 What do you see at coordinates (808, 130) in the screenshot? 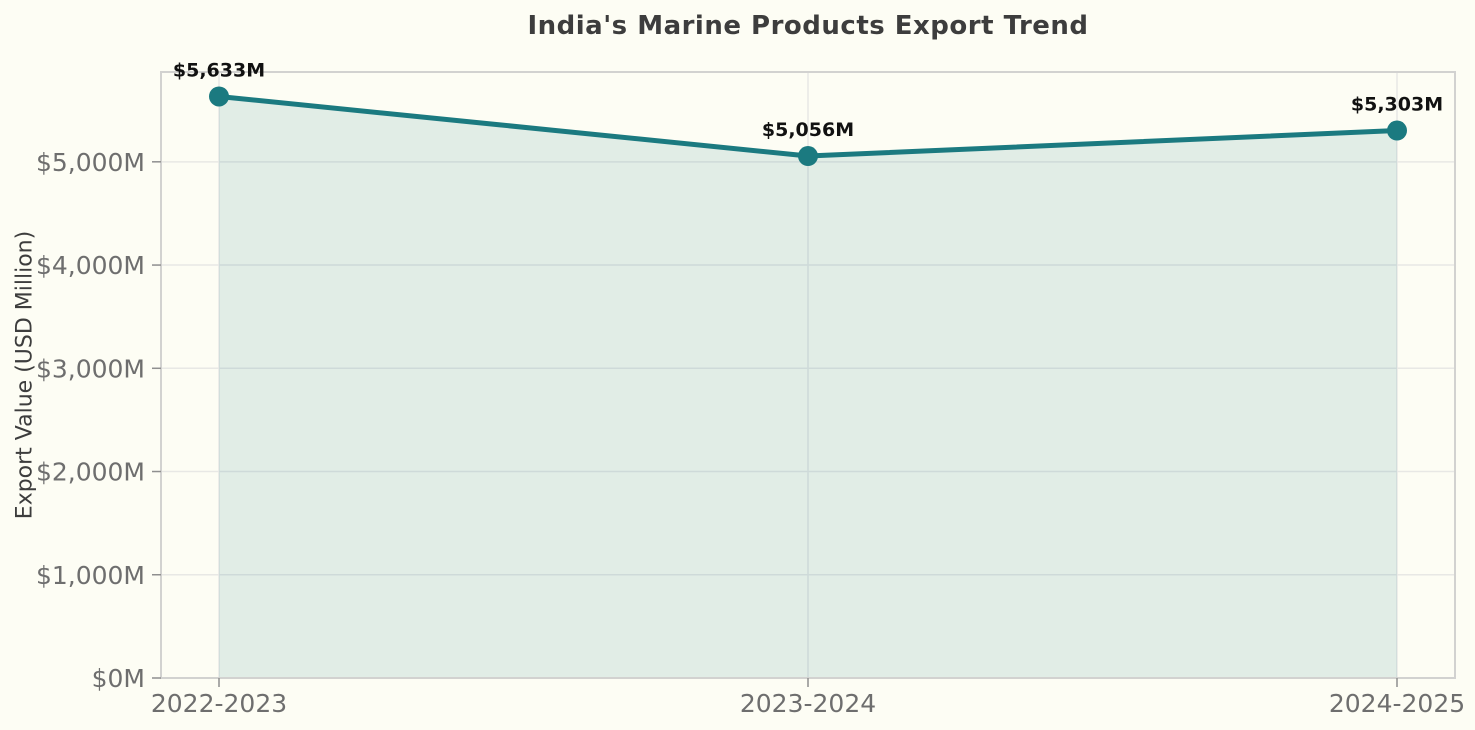
I see `data-point-label: $5,056M` at bounding box center [808, 130].